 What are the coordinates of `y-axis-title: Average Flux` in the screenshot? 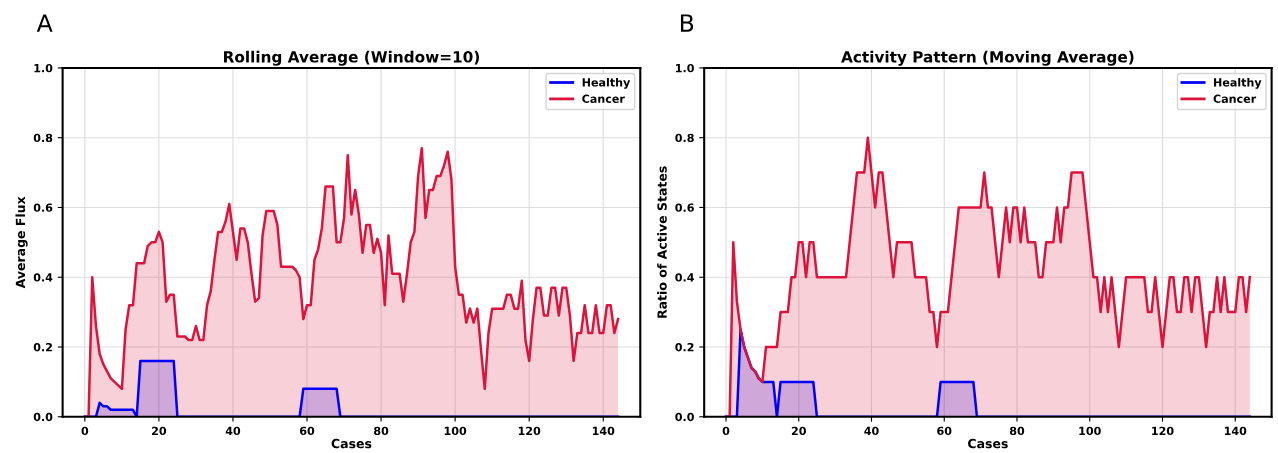 It's located at (21, 242).